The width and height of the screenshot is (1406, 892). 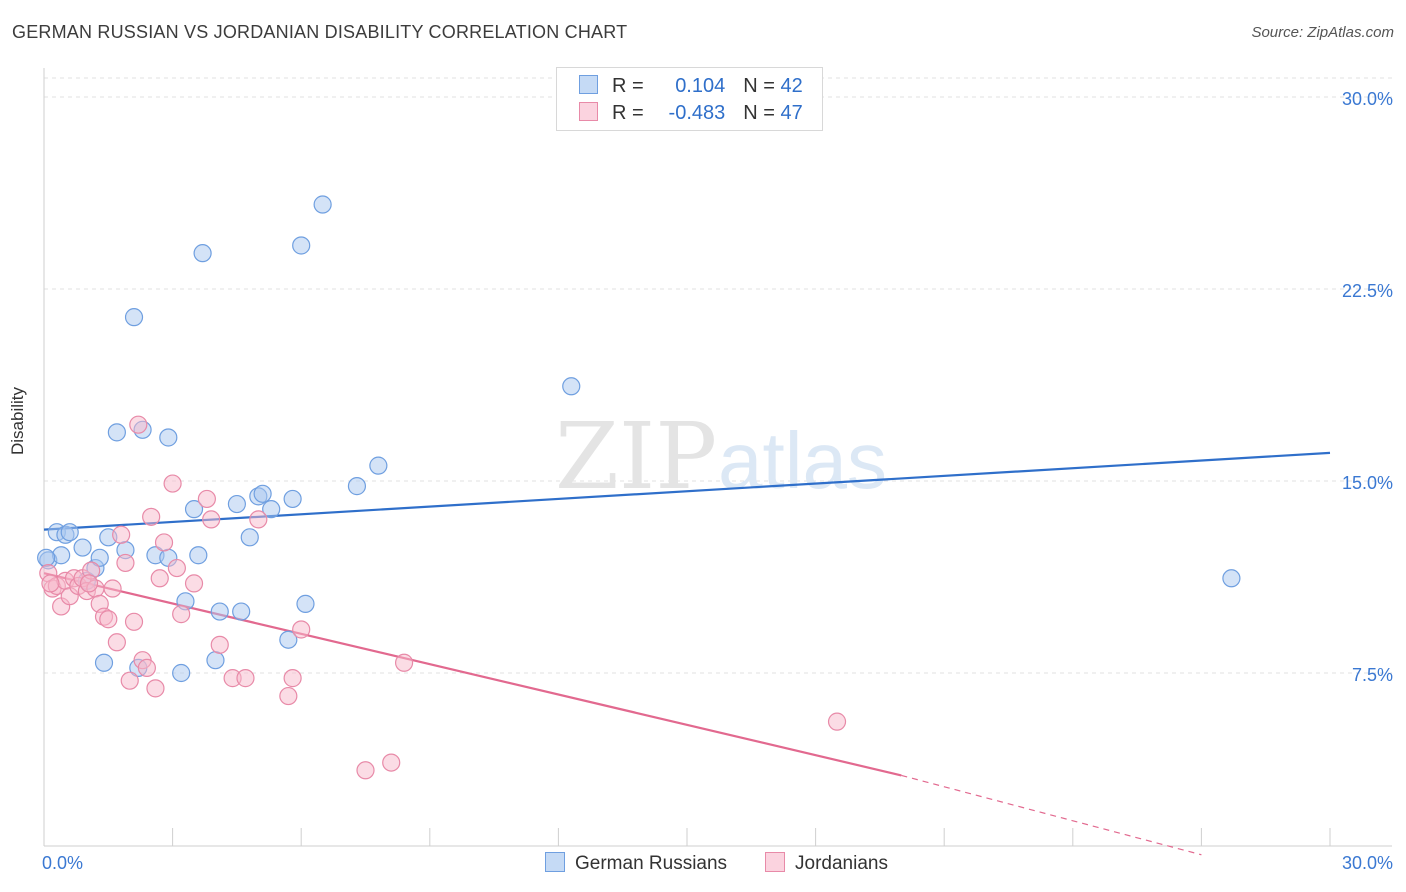 I want to click on legend-item-german-russians: German Russians, so click(x=636, y=863).